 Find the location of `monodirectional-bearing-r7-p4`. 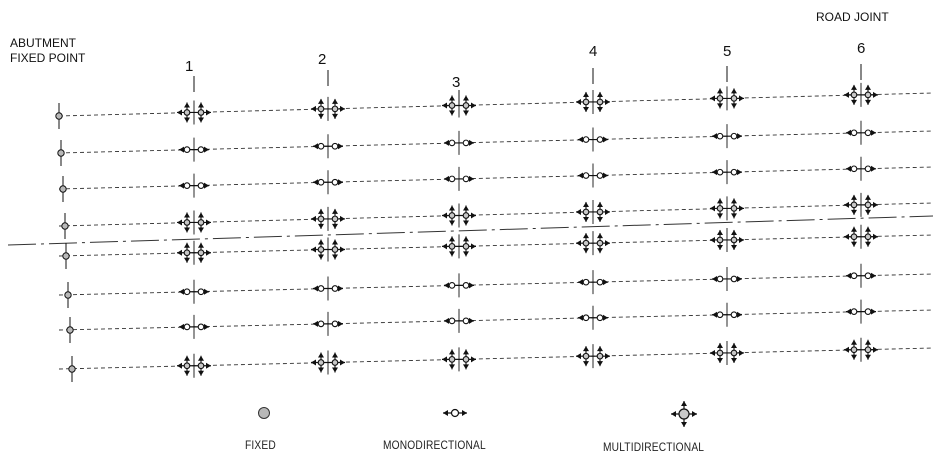

monodirectional-bearing-r7-p4 is located at coordinates (593, 318).